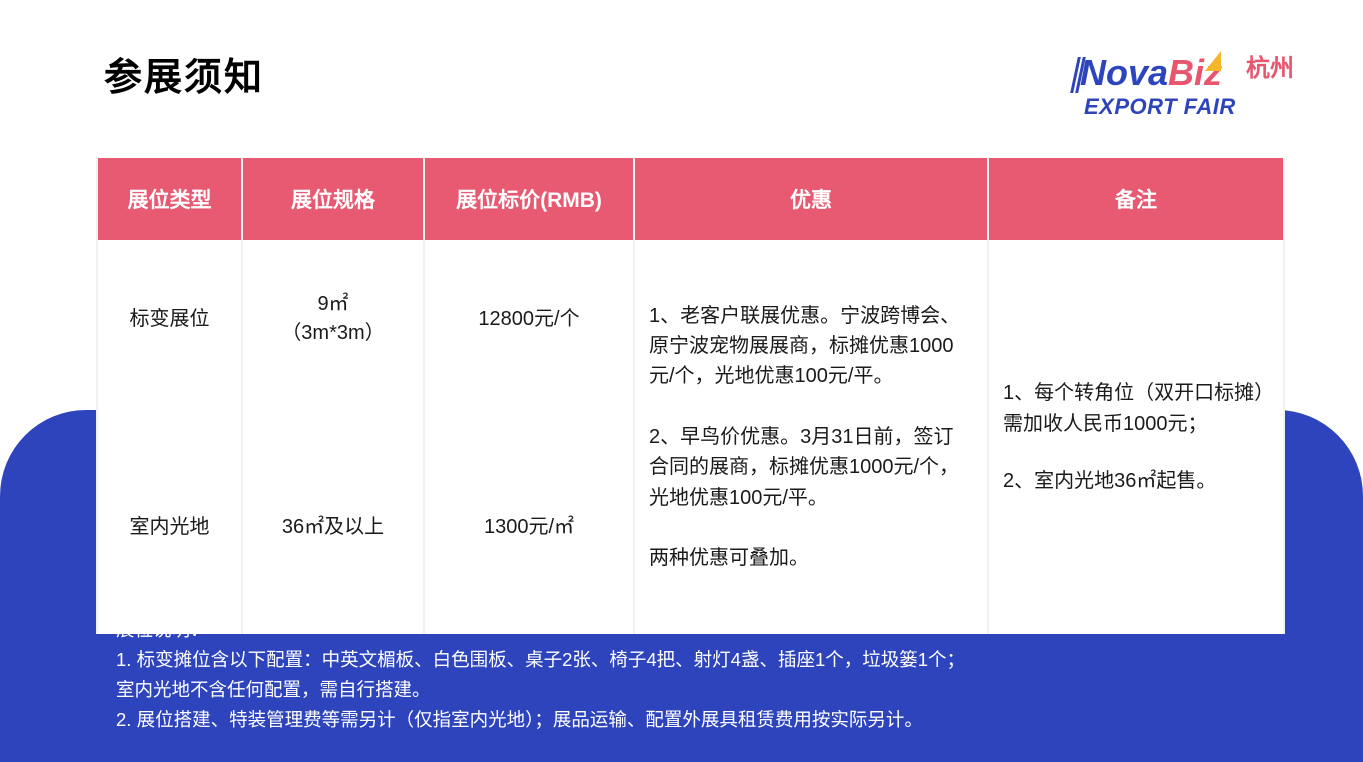 The height and width of the screenshot is (762, 1363). Describe the element at coordinates (529, 316) in the screenshot. I see `cell-booth-price-1: 12800元/个` at that location.